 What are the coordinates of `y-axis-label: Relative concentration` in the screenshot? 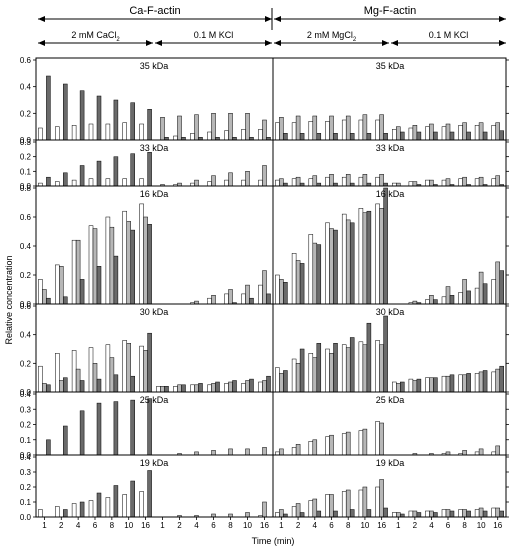 It's located at (9, 299).